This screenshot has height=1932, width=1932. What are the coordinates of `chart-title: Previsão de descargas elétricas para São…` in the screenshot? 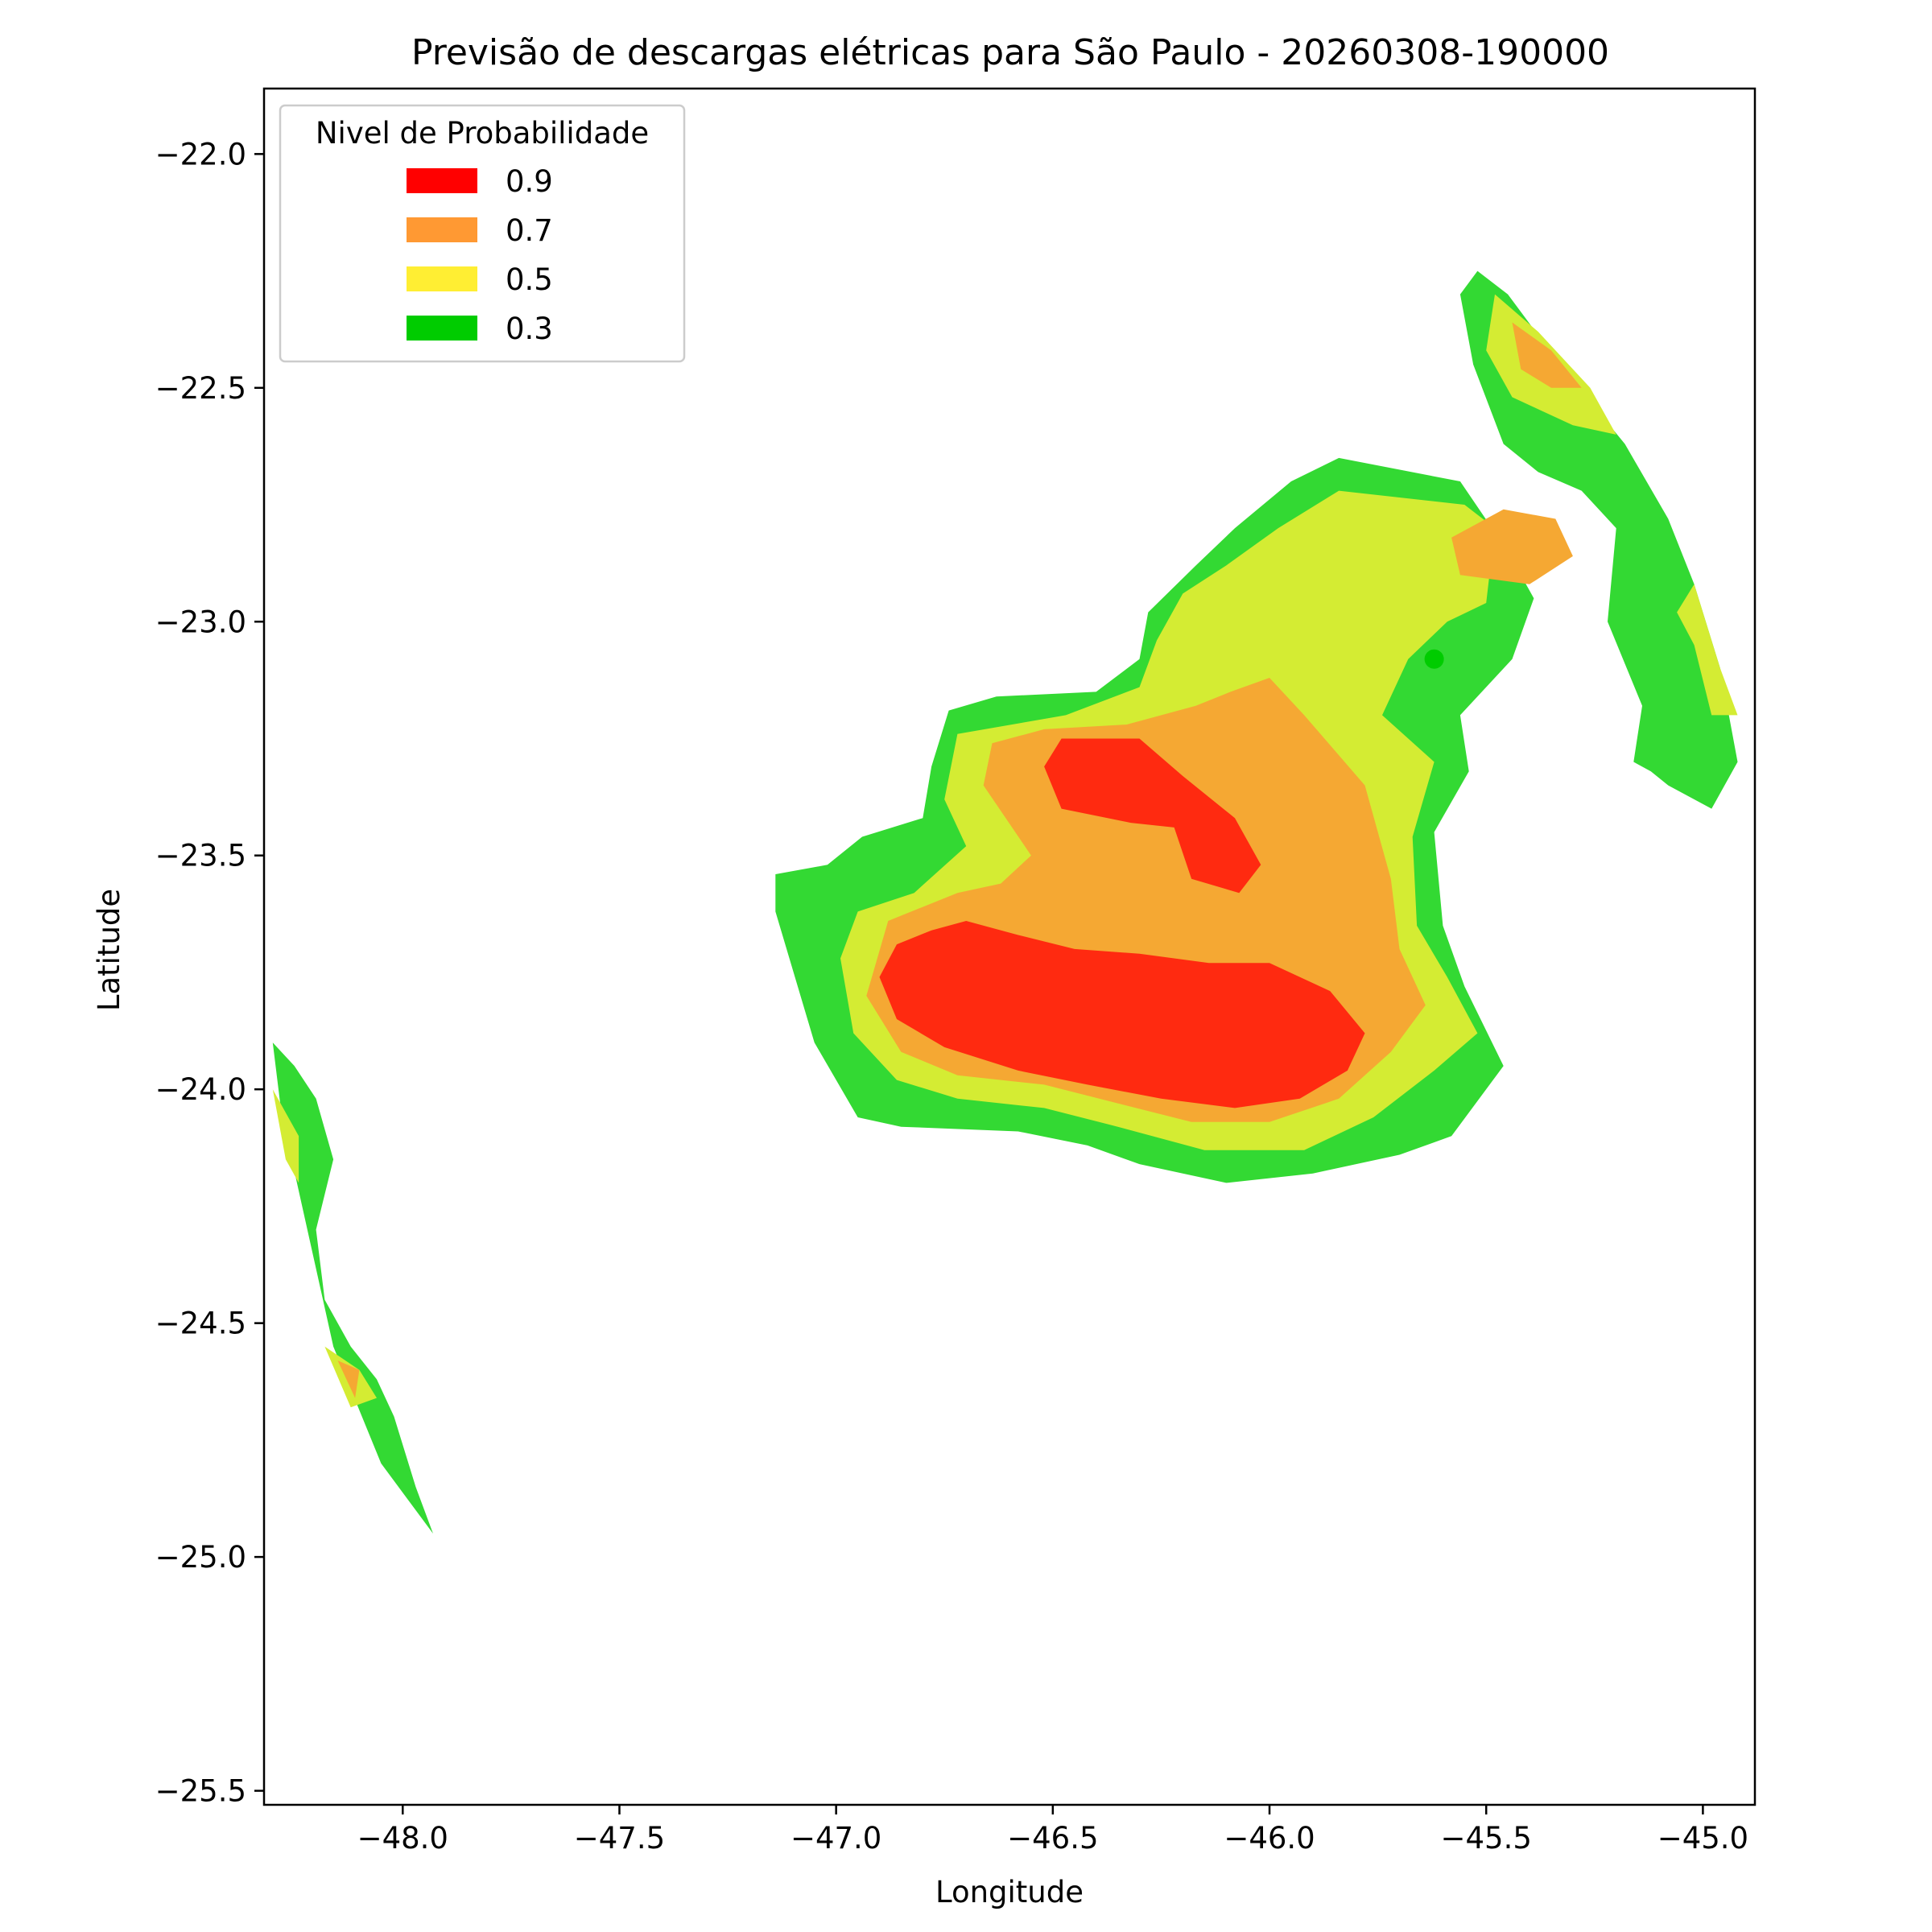 It's located at (1010, 53).